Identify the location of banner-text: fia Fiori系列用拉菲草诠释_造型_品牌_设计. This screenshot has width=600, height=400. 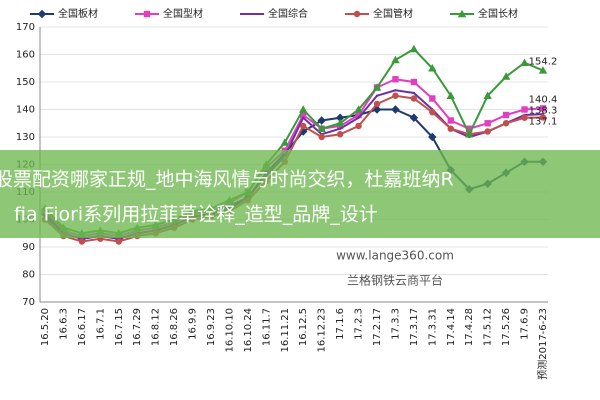
(196, 215).